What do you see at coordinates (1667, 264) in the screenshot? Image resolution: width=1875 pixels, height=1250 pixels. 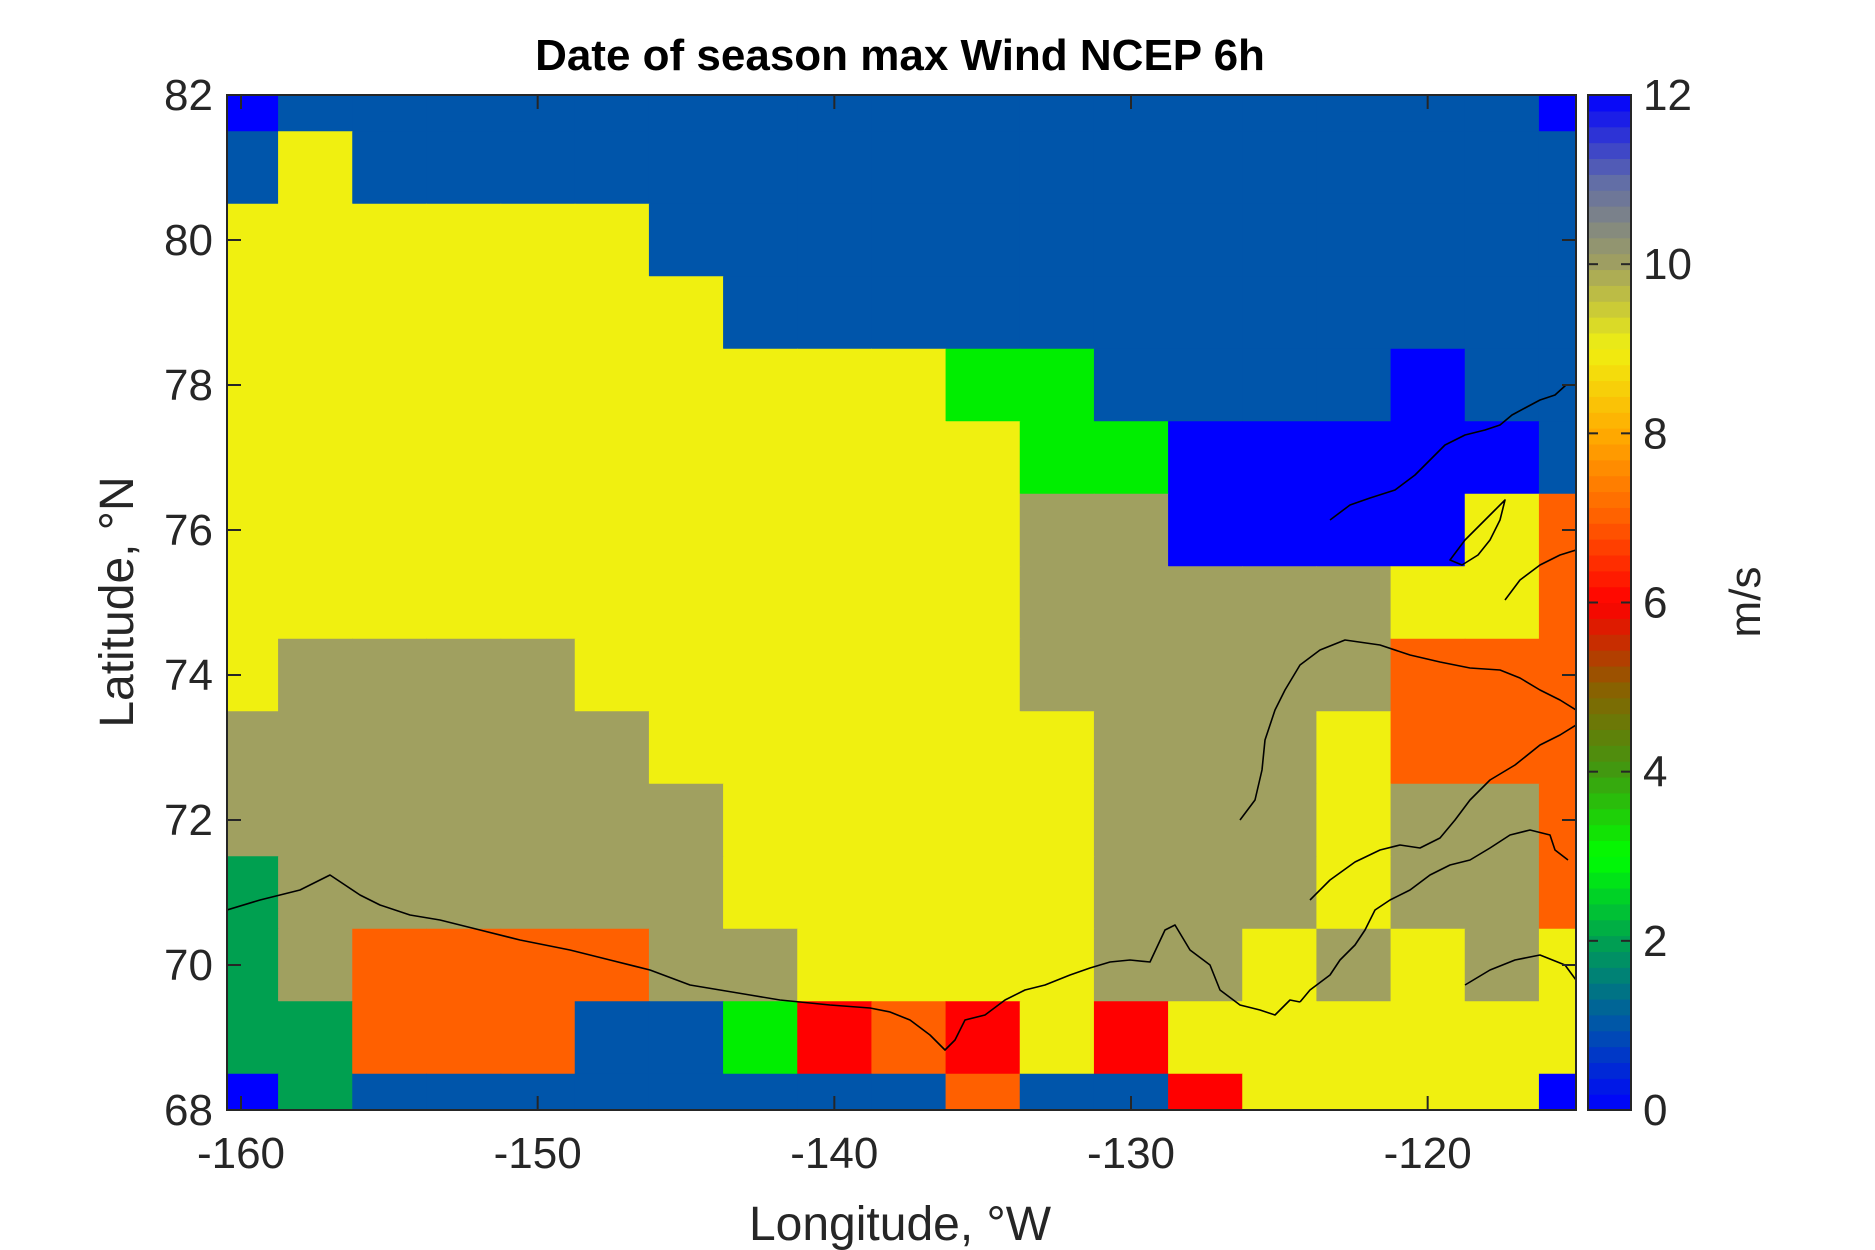 I see `colorbar-tick-label: 10` at bounding box center [1667, 264].